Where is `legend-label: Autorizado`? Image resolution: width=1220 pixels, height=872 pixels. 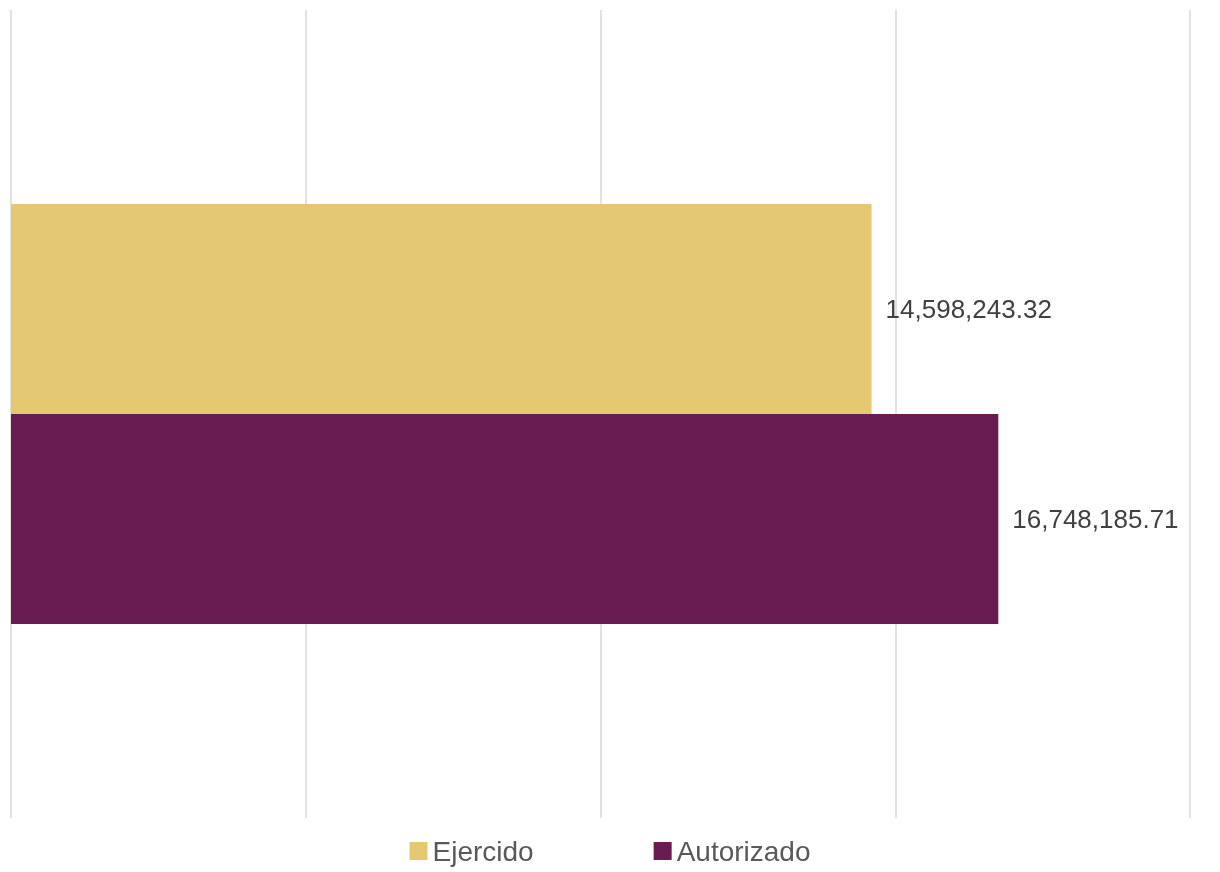 legend-label: Autorizado is located at coordinates (743, 851).